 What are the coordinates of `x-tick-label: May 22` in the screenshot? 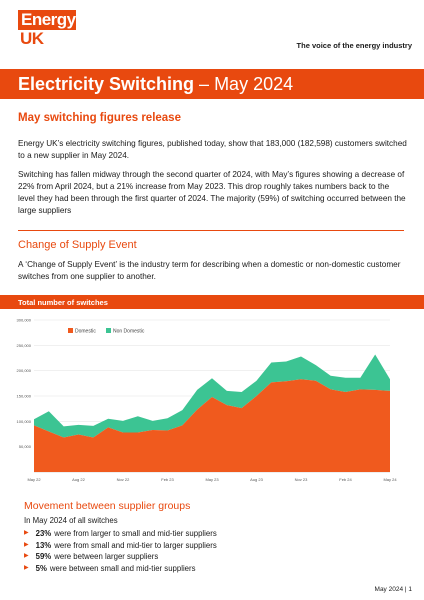 It's located at (34, 479).